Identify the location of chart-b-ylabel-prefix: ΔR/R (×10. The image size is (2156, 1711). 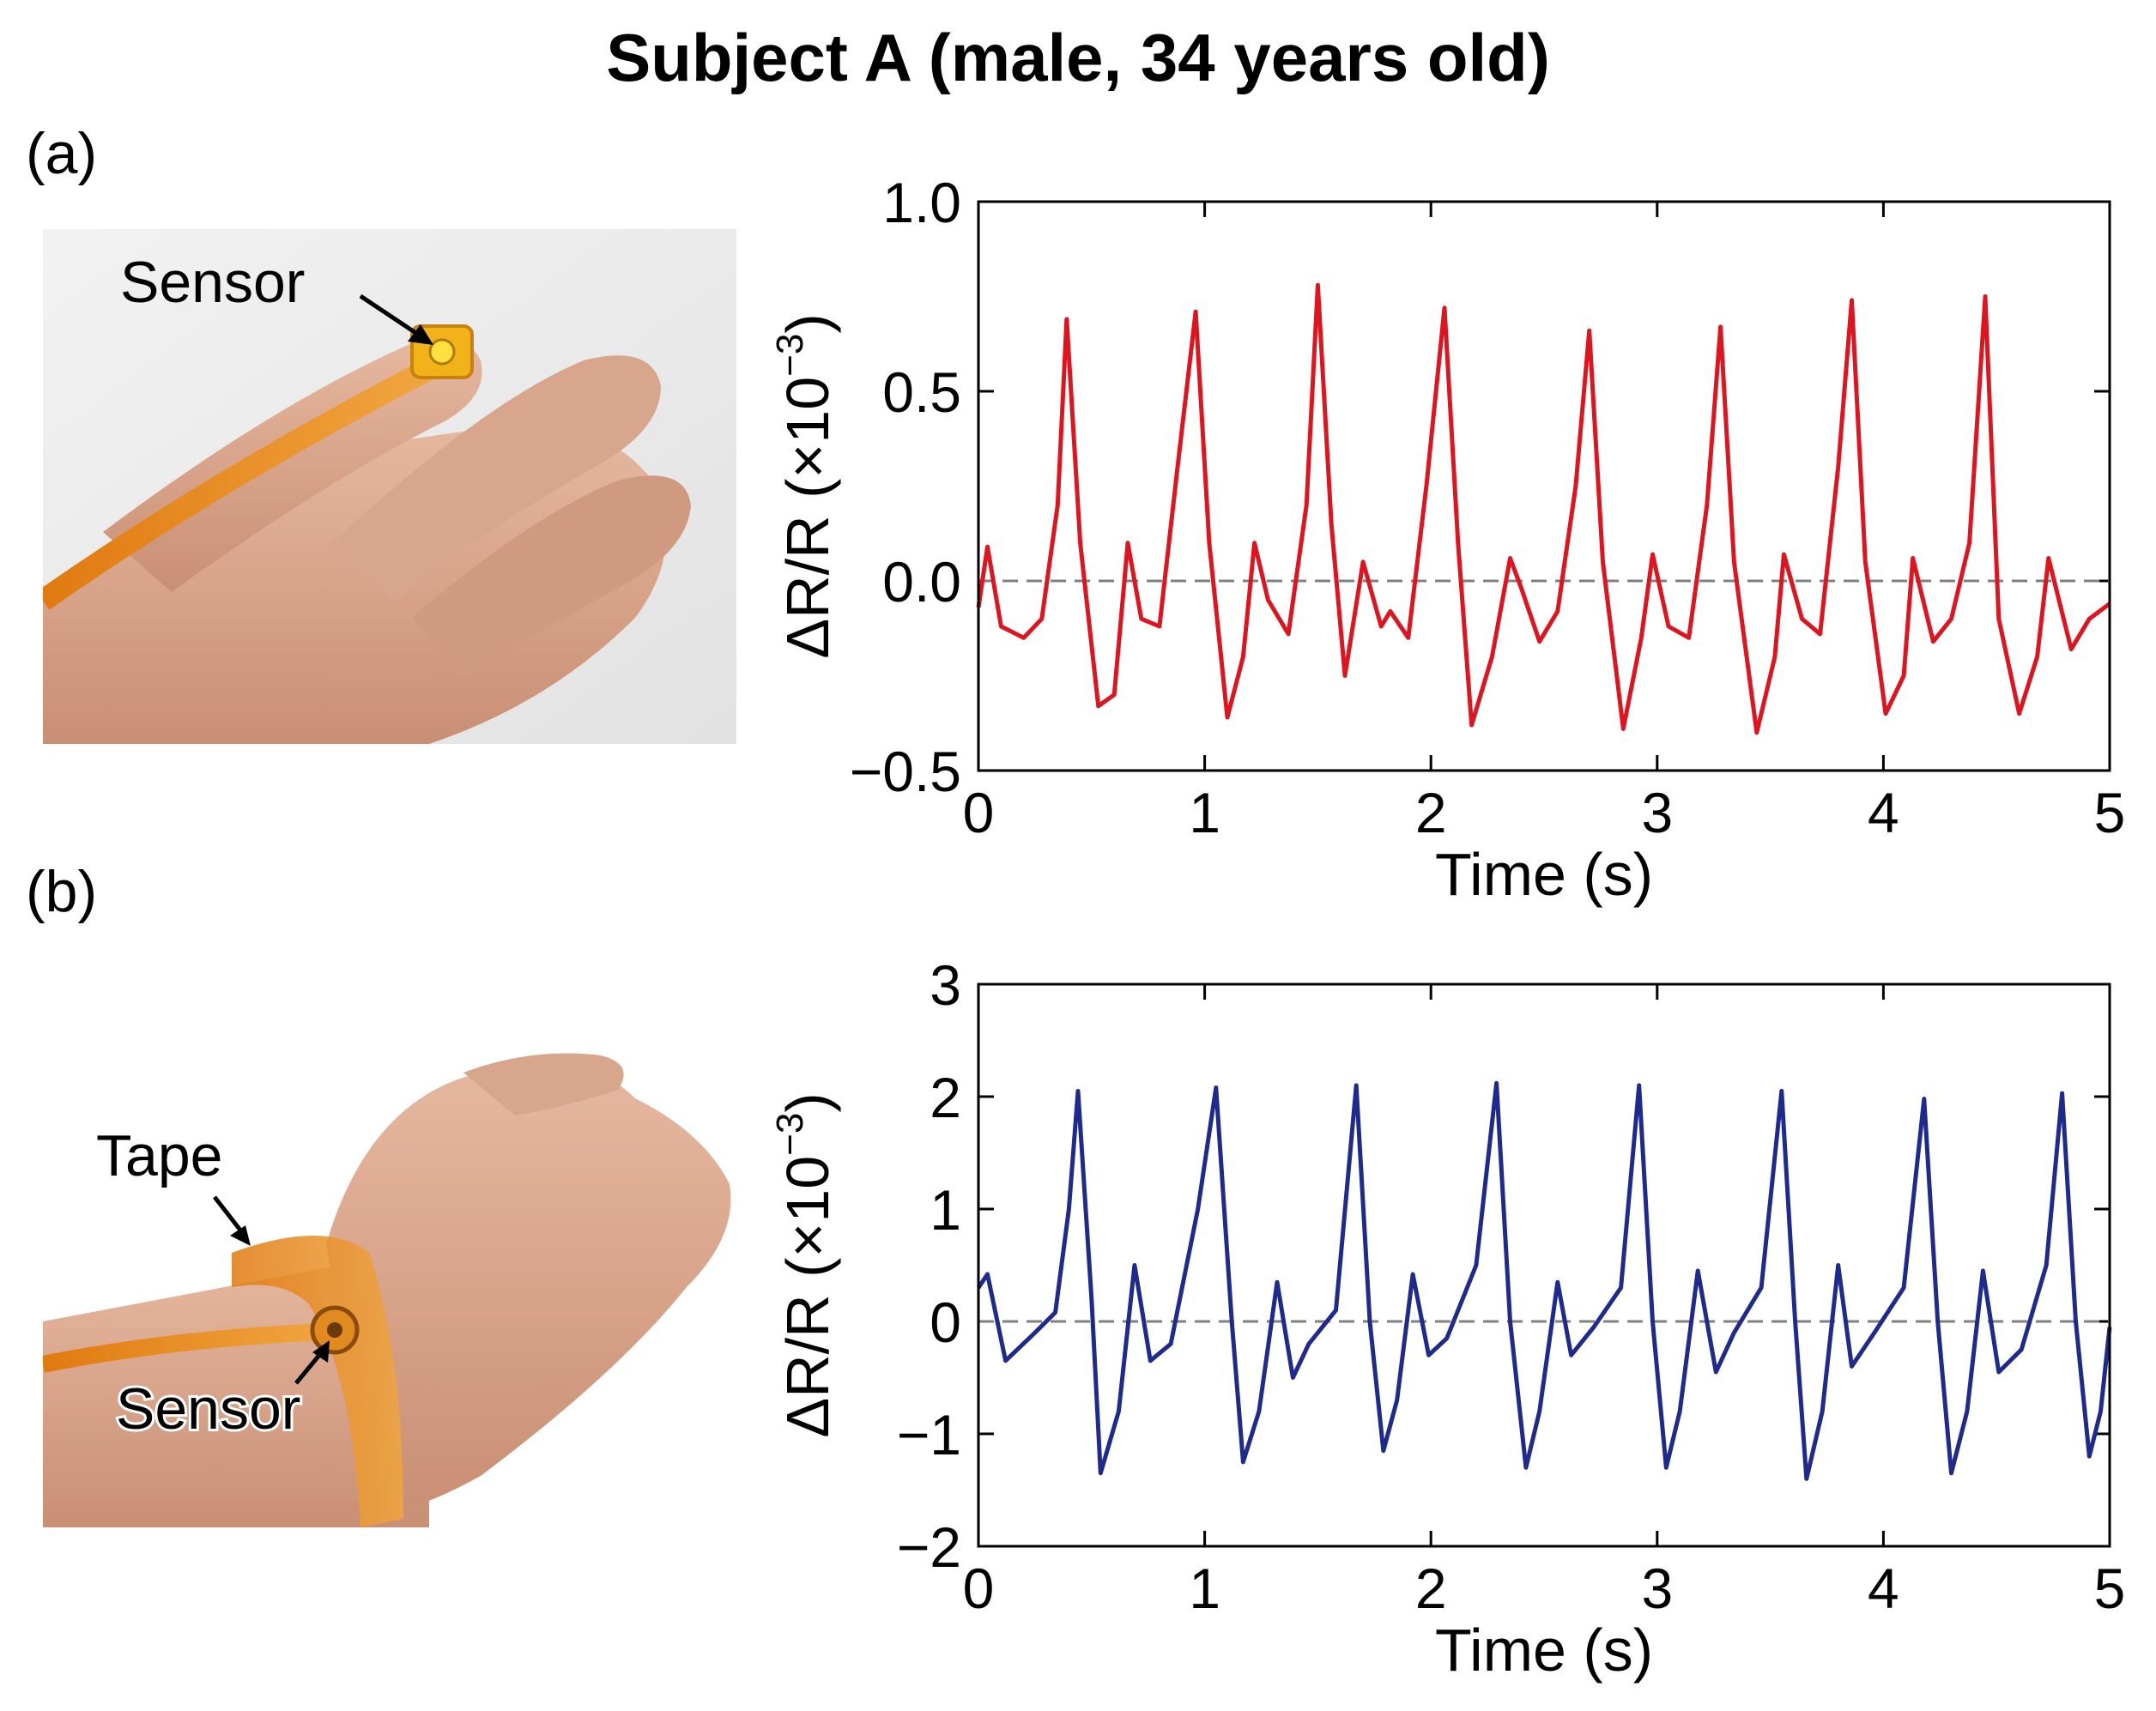
(807, 1297).